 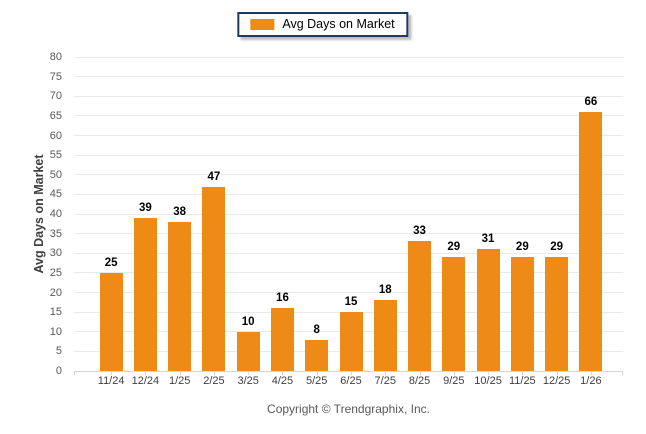 What do you see at coordinates (55, 312) in the screenshot?
I see `y-tick-label: 15` at bounding box center [55, 312].